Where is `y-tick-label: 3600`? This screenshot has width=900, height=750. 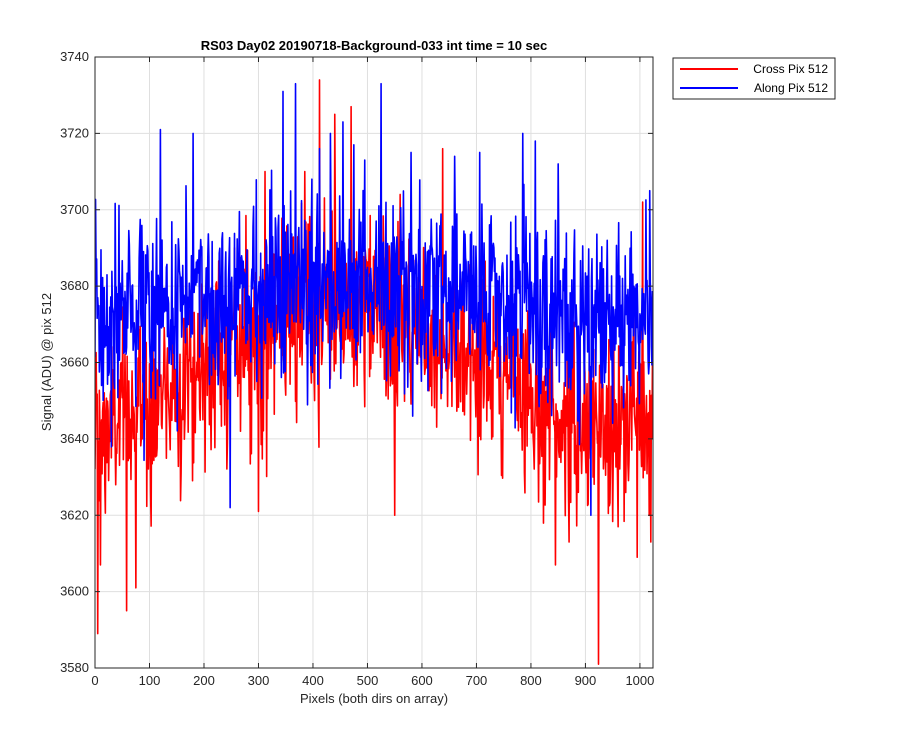
y-tick-label: 3600 is located at coordinates (74, 591).